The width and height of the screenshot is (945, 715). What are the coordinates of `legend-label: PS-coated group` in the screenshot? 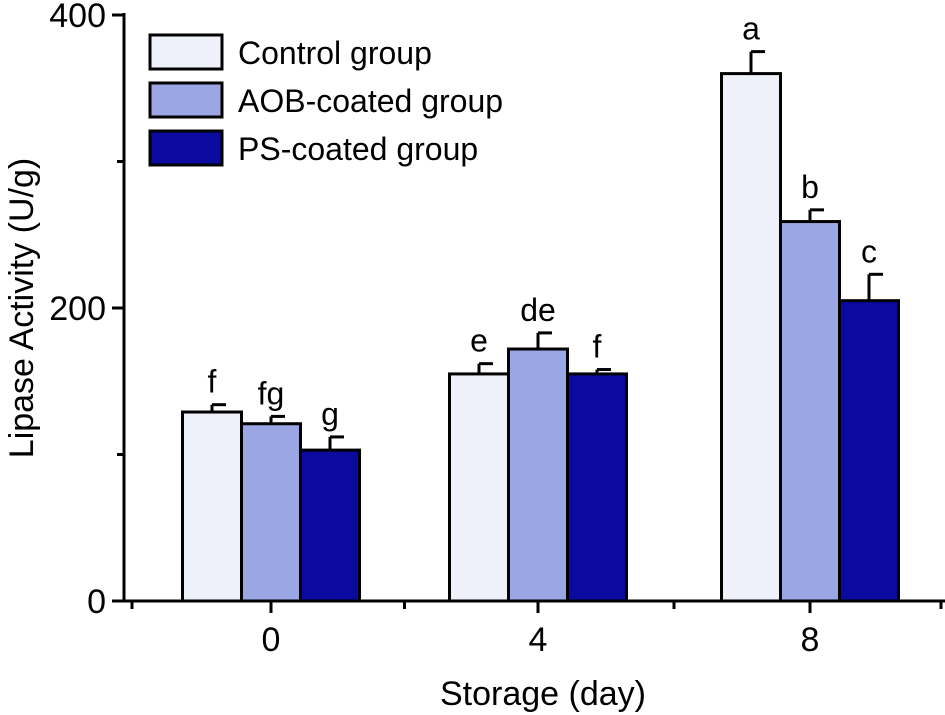 It's located at (358, 149).